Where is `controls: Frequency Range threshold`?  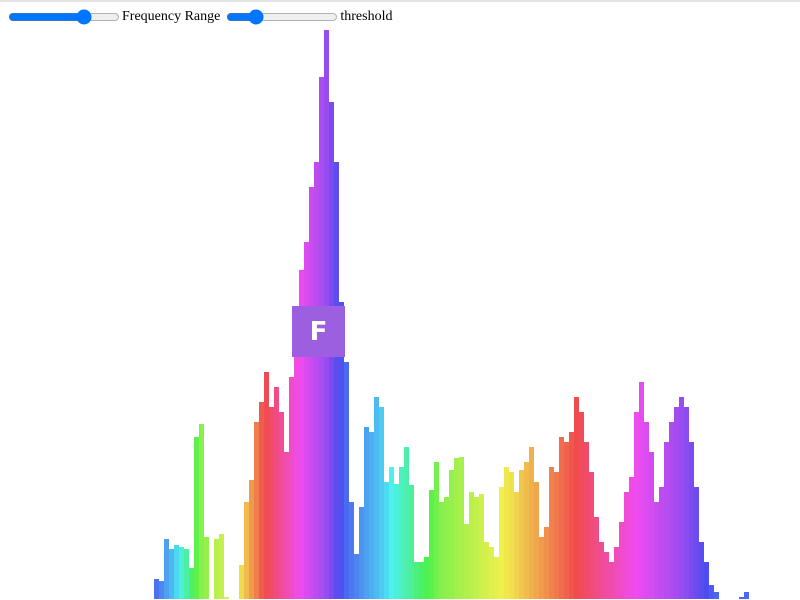 controls: Frequency Range threshold is located at coordinates (201, 17).